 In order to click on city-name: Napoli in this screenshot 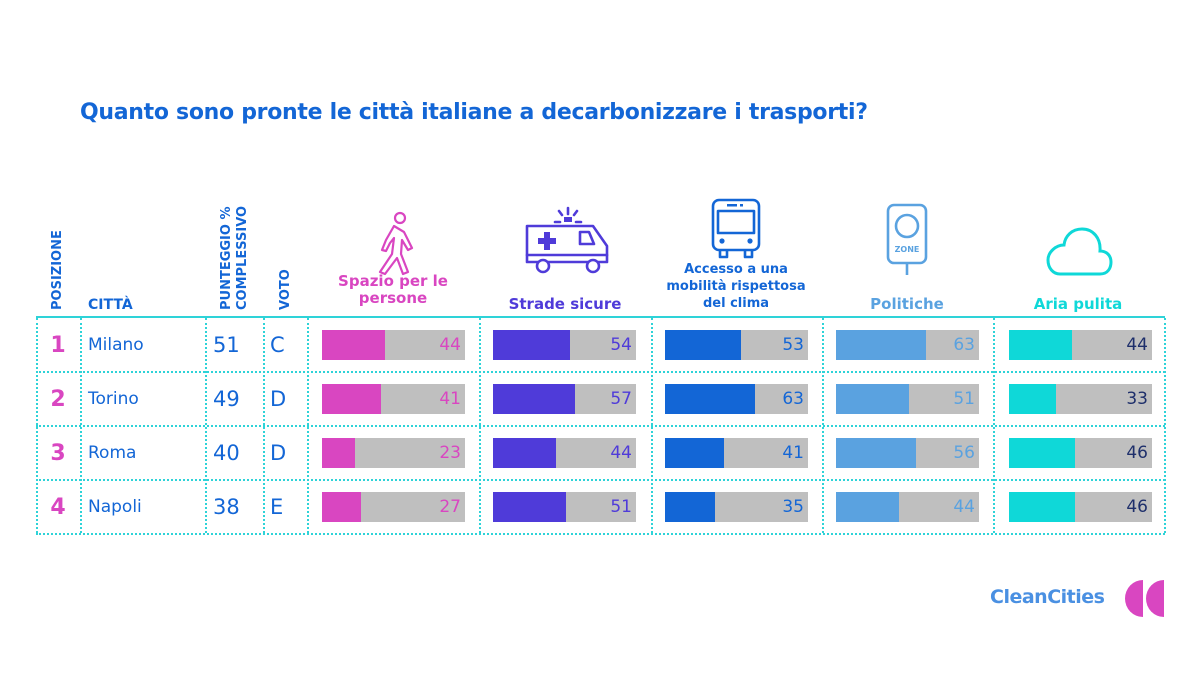, I will do `click(115, 507)`.